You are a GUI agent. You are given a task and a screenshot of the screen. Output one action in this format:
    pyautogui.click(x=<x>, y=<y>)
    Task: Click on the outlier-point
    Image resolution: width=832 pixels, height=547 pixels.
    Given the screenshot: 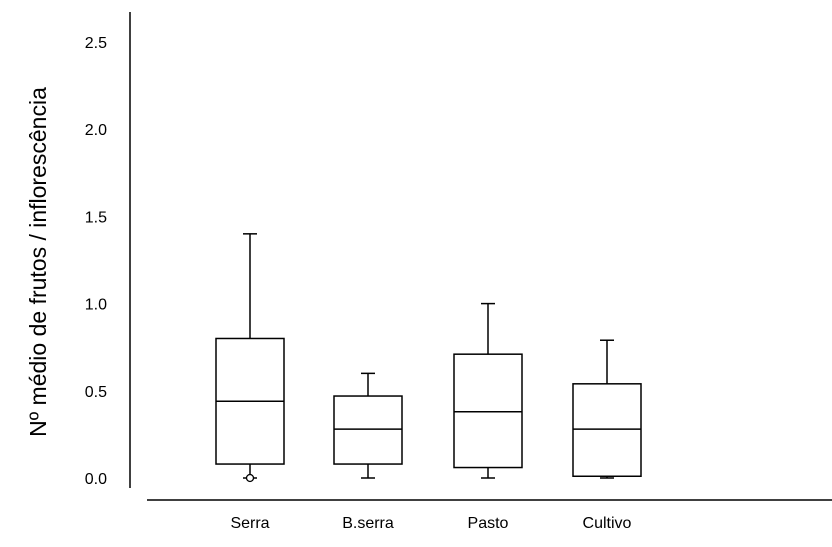 What is the action you would take?
    pyautogui.click(x=250, y=478)
    